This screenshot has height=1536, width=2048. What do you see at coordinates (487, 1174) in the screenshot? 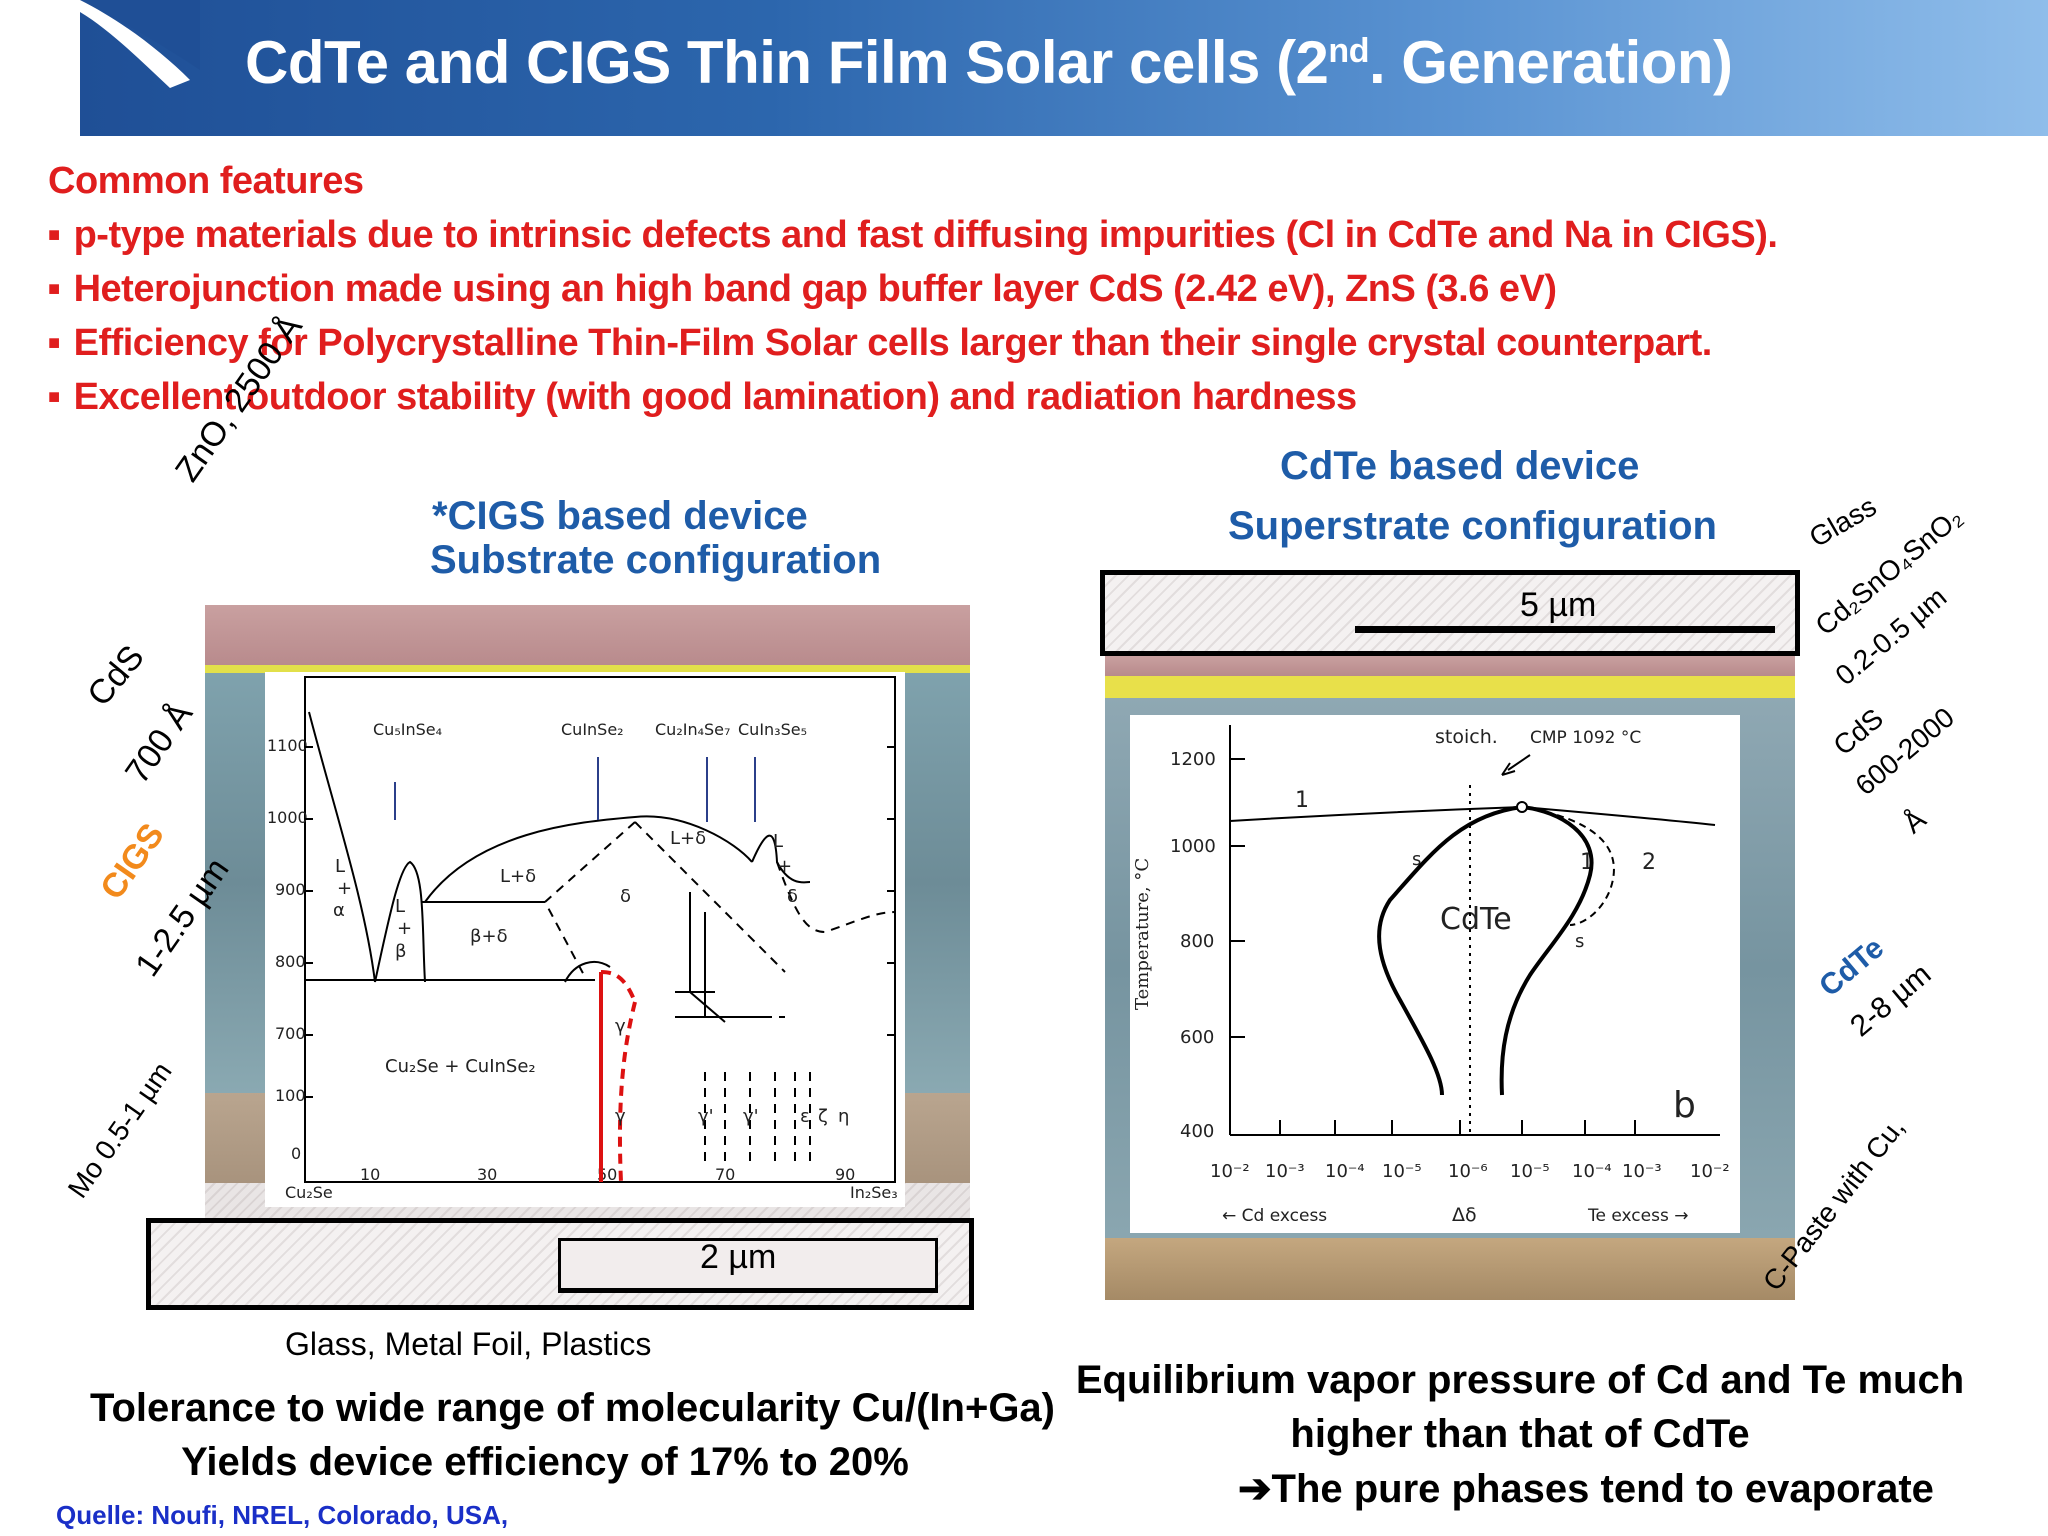
I see `x-tick-label: 30` at bounding box center [487, 1174].